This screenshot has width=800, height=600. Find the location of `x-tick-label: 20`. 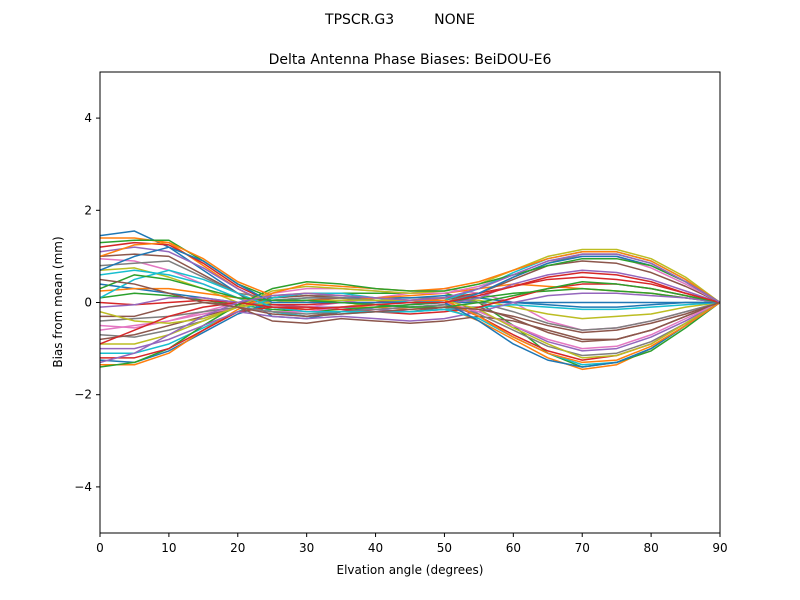

x-tick-label: 20 is located at coordinates (237, 548).